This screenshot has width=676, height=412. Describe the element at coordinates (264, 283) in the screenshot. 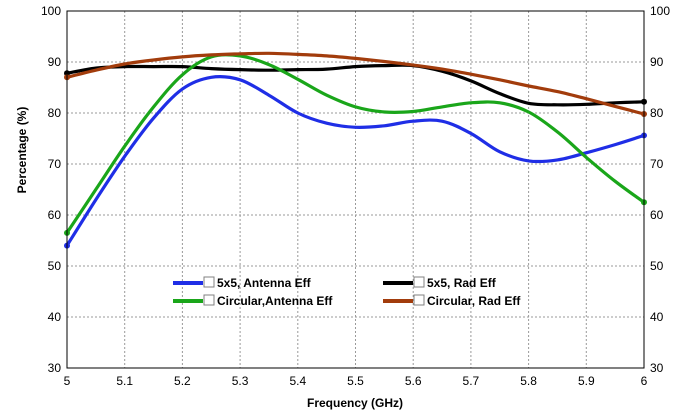

I see `legend-label-0: 5x5, Antenna Eff` at that location.